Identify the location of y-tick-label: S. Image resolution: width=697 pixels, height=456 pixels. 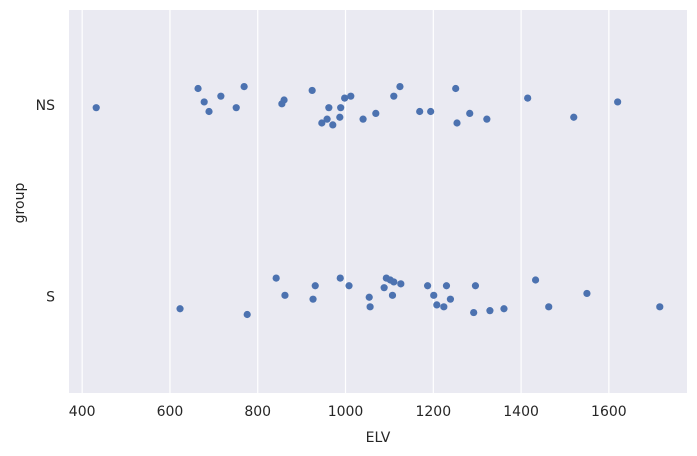
(50, 297).